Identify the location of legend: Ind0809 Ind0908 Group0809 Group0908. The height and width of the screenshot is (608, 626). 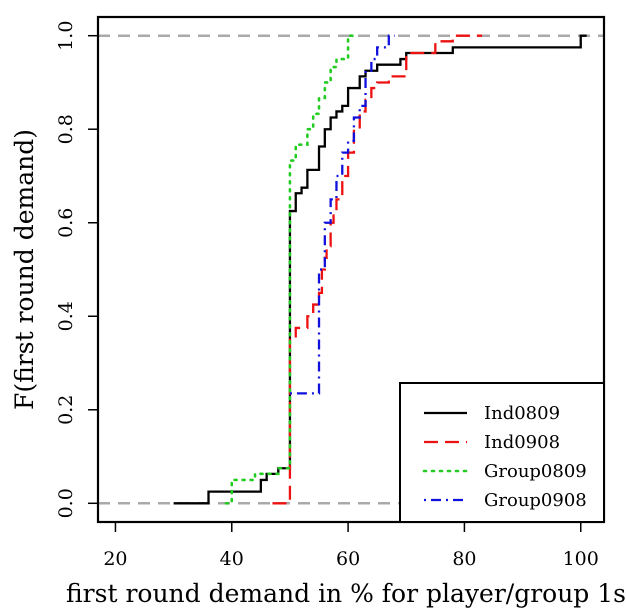
(502, 452).